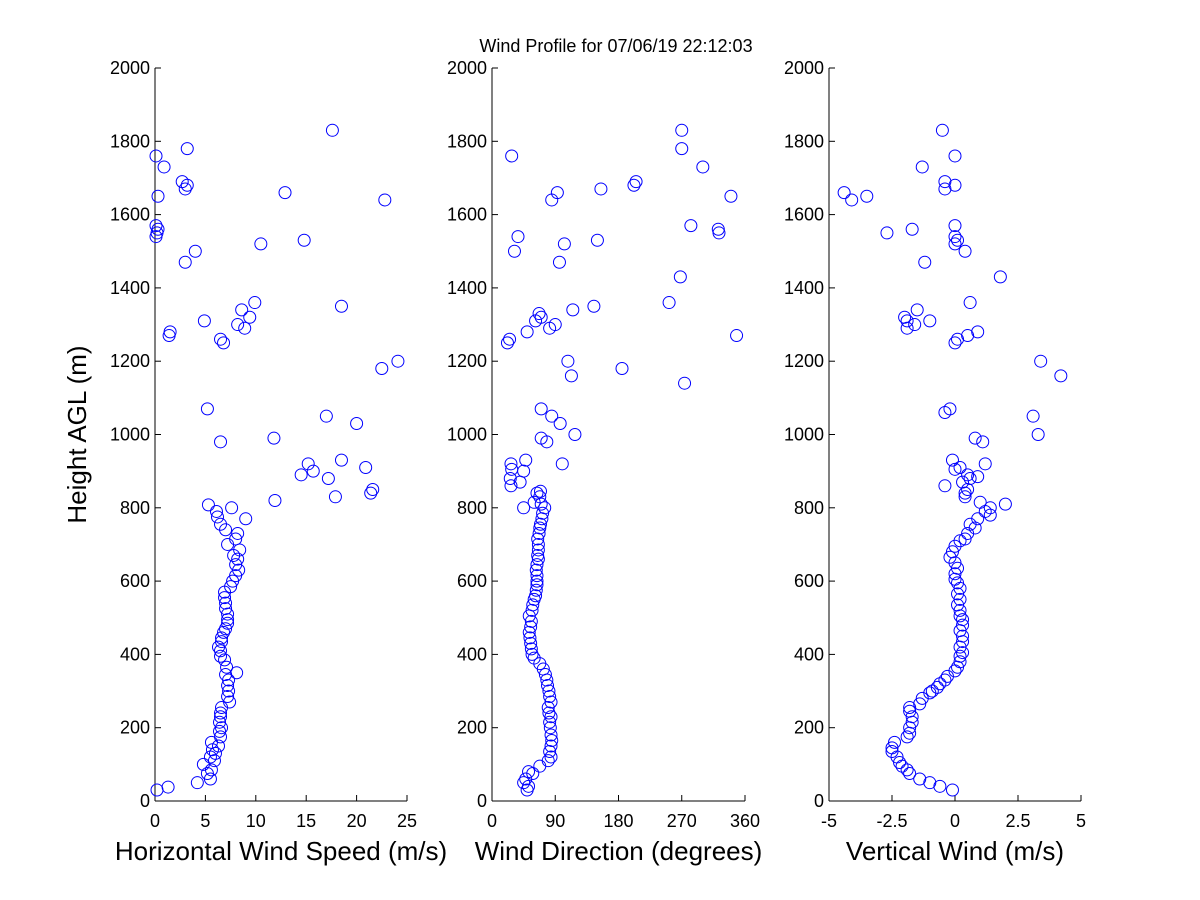 This screenshot has width=1200, height=900. I want to click on x-tick-label: 90, so click(555, 821).